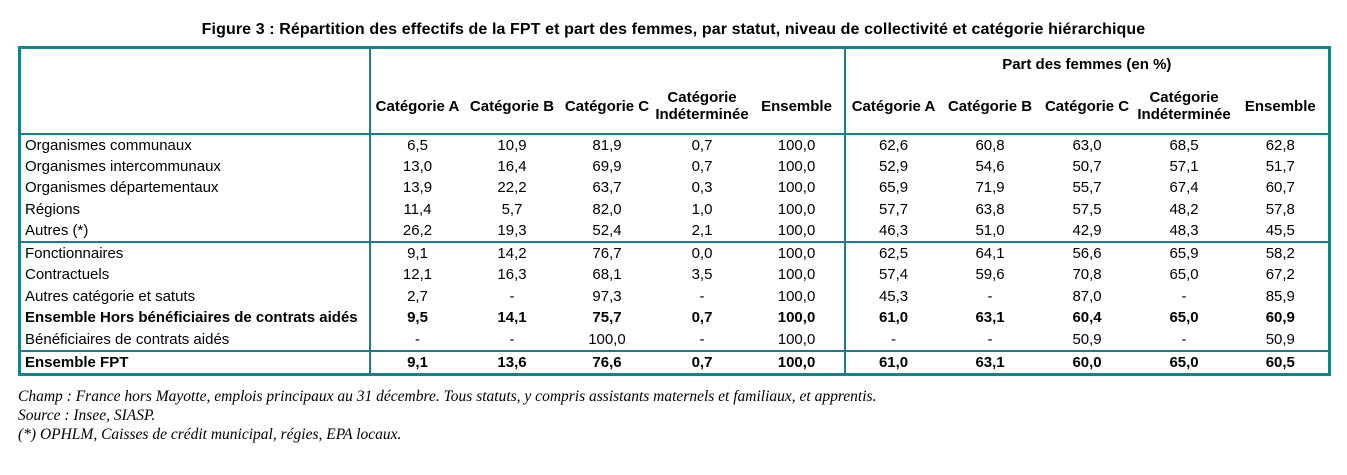  What do you see at coordinates (417, 318) in the screenshot?
I see `cell-effectifs: 9,5` at bounding box center [417, 318].